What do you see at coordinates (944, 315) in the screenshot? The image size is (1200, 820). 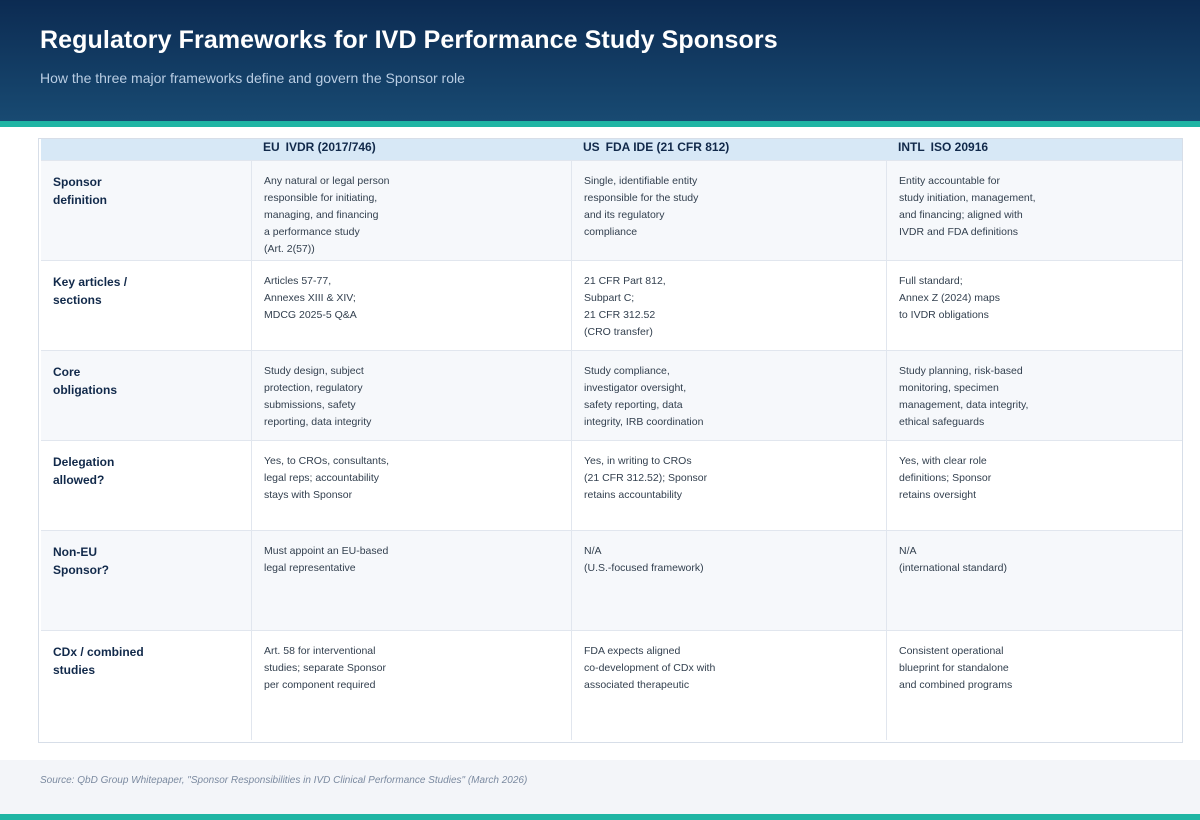 I see `cell-line: to IVDR obligations` at bounding box center [944, 315].